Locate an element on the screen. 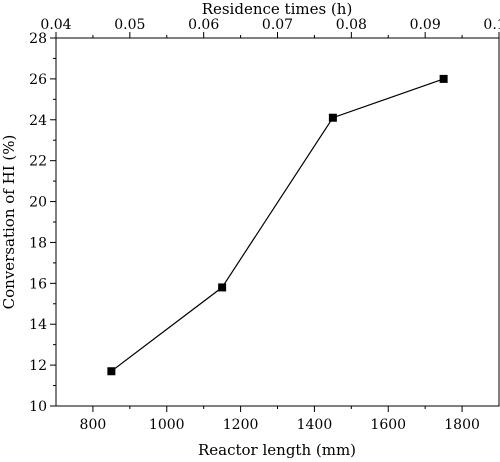 The height and width of the screenshot is (462, 500). x2-axis-label: Residence times (h) is located at coordinates (277, 9).